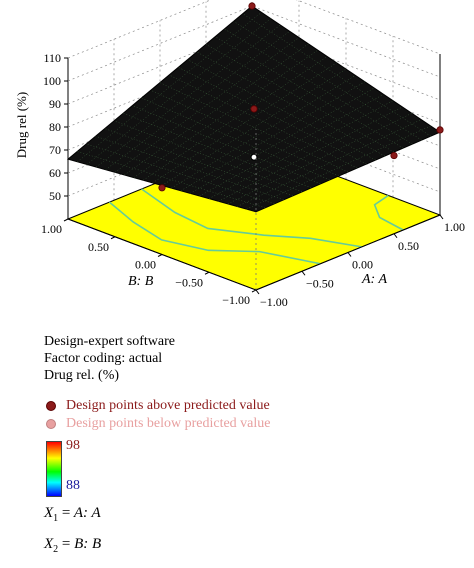 The image size is (474, 568). Describe the element at coordinates (88, 544) in the screenshot. I see `eq-x2-rhs: B` at that location.